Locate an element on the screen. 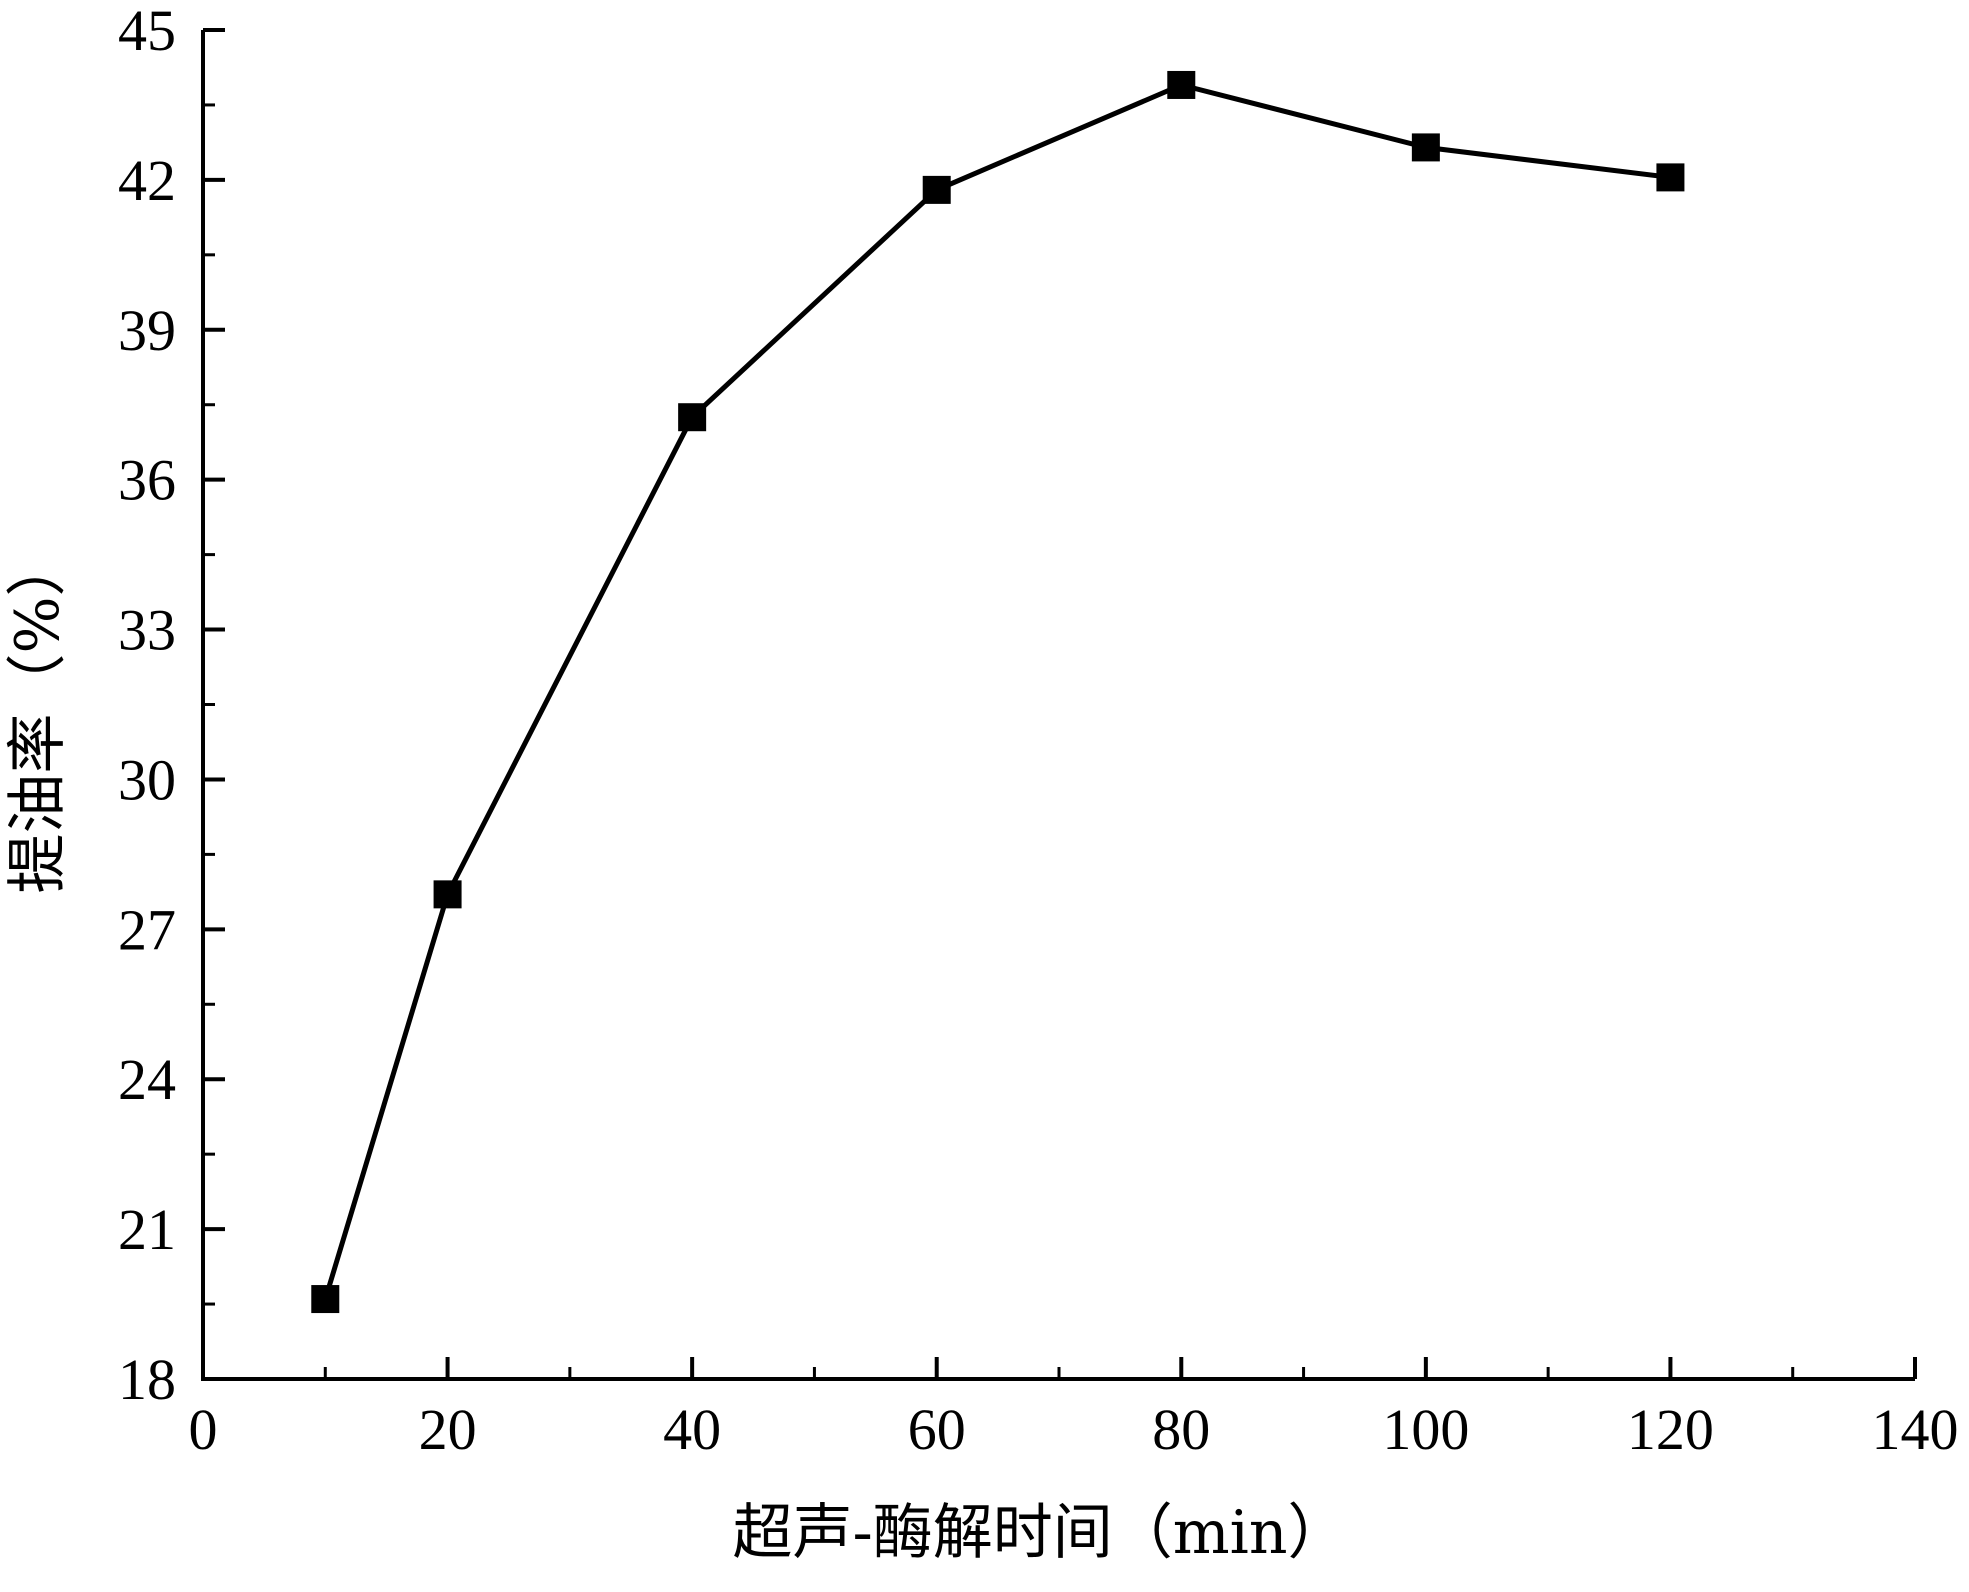  x-tick-label: 60 is located at coordinates (937, 1429).